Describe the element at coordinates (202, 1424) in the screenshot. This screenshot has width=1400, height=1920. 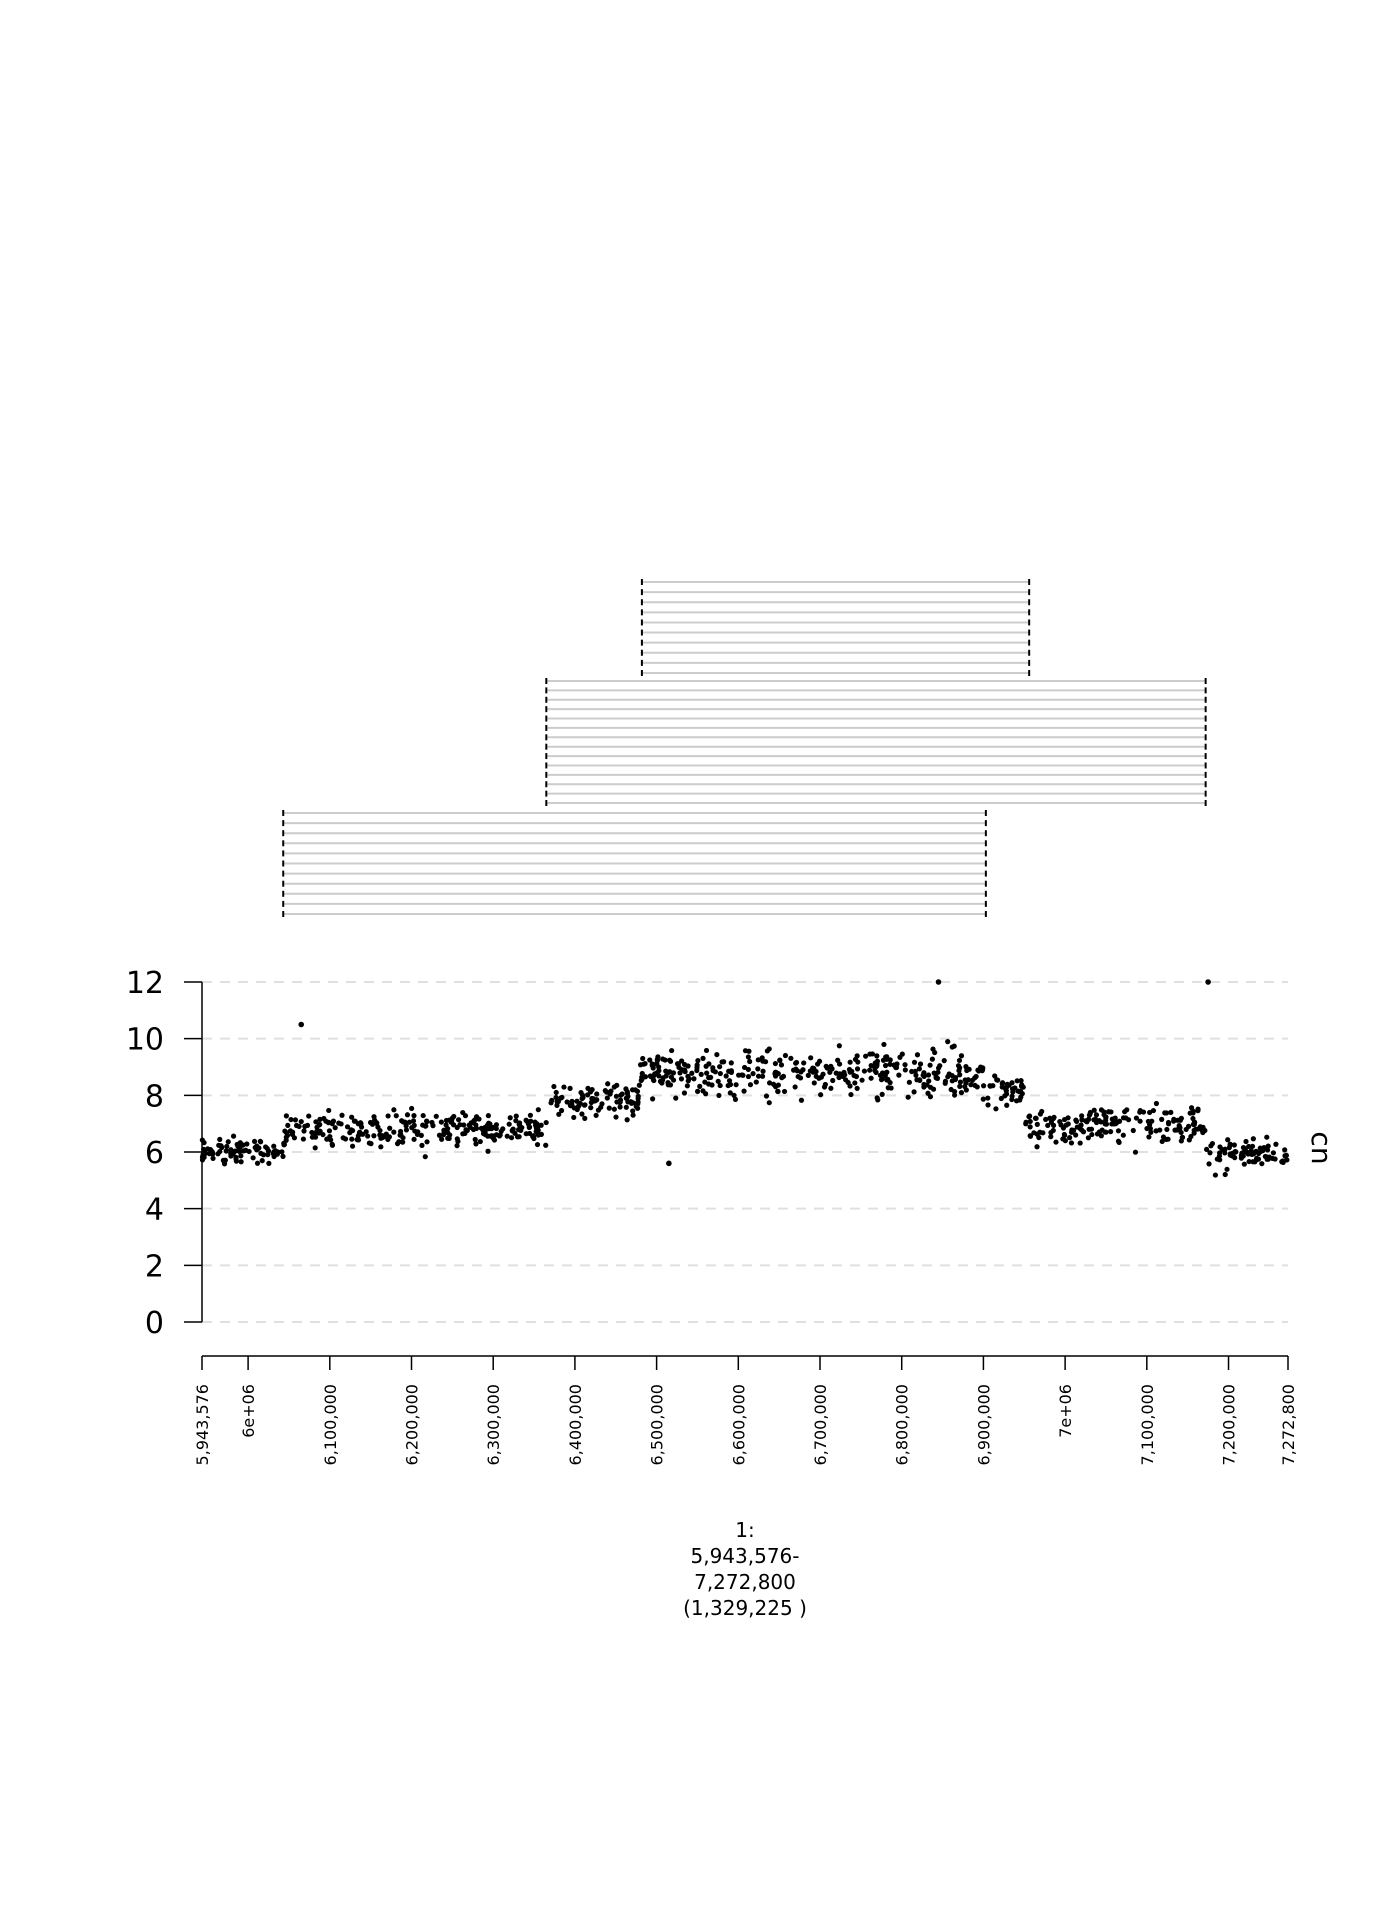
I see `x-tick-label: 5,943,576` at that location.